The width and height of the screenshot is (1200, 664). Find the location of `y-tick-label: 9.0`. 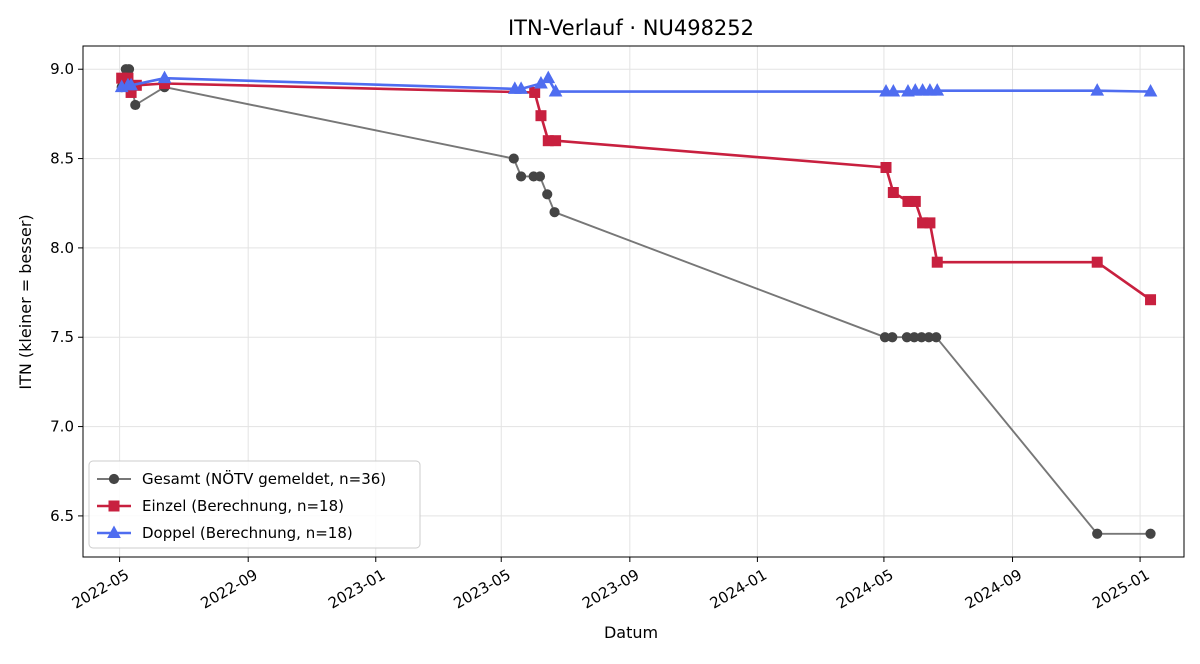

y-tick-label: 9.0 is located at coordinates (62, 69).